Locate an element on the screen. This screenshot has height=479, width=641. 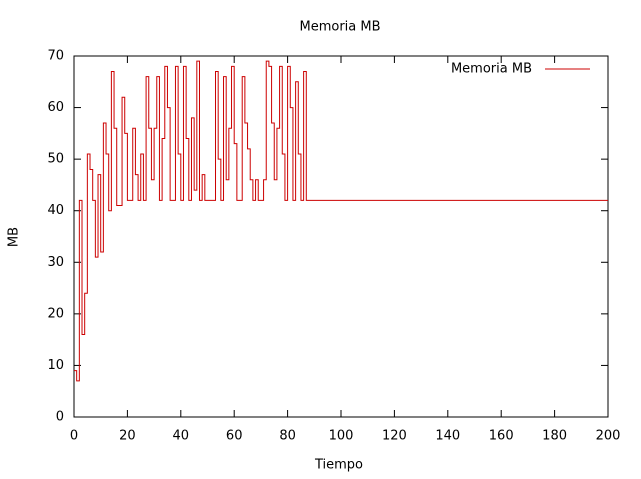
y-tick-label: 60 is located at coordinates (55, 107).